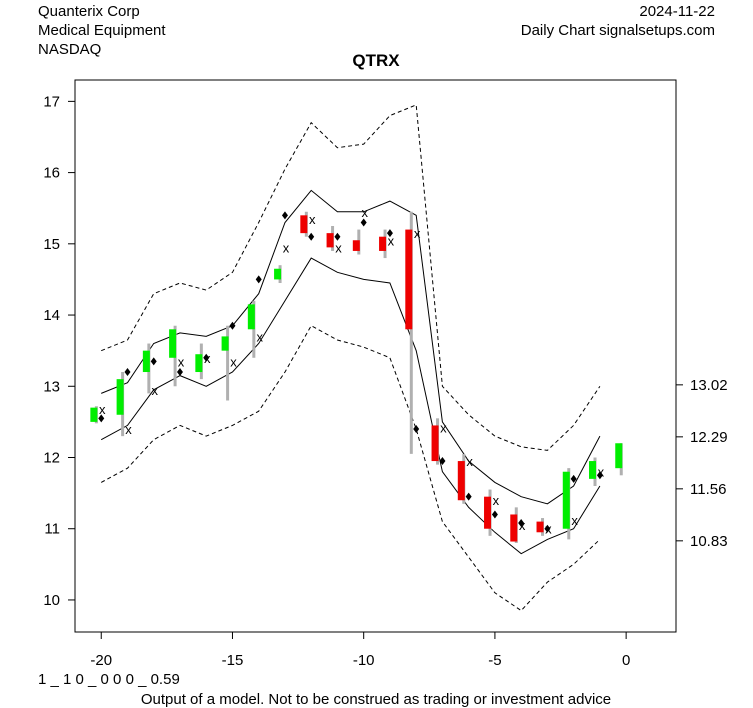  I want to click on model-code: 1 _ 1 0 _ 0 0 0 _ 0.59, so click(109, 679).